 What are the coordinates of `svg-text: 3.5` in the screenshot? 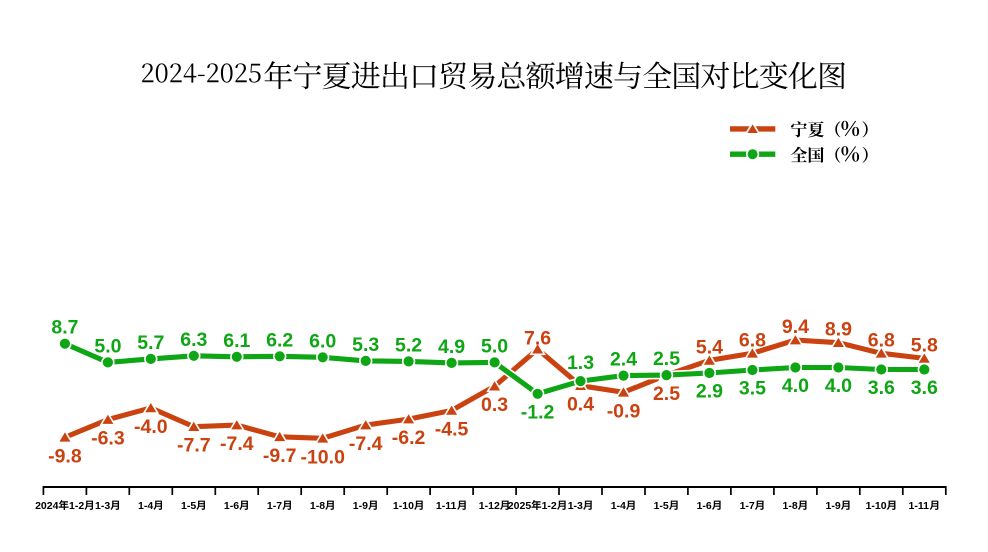 It's located at (752, 389).